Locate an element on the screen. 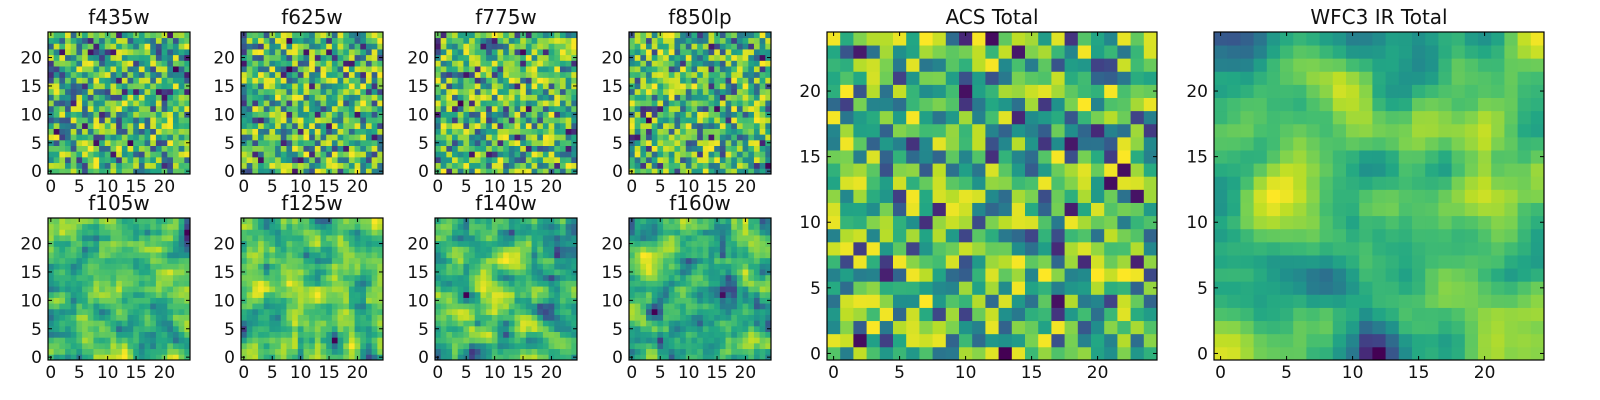  y-tick-label: 20 is located at coordinates (418, 245).